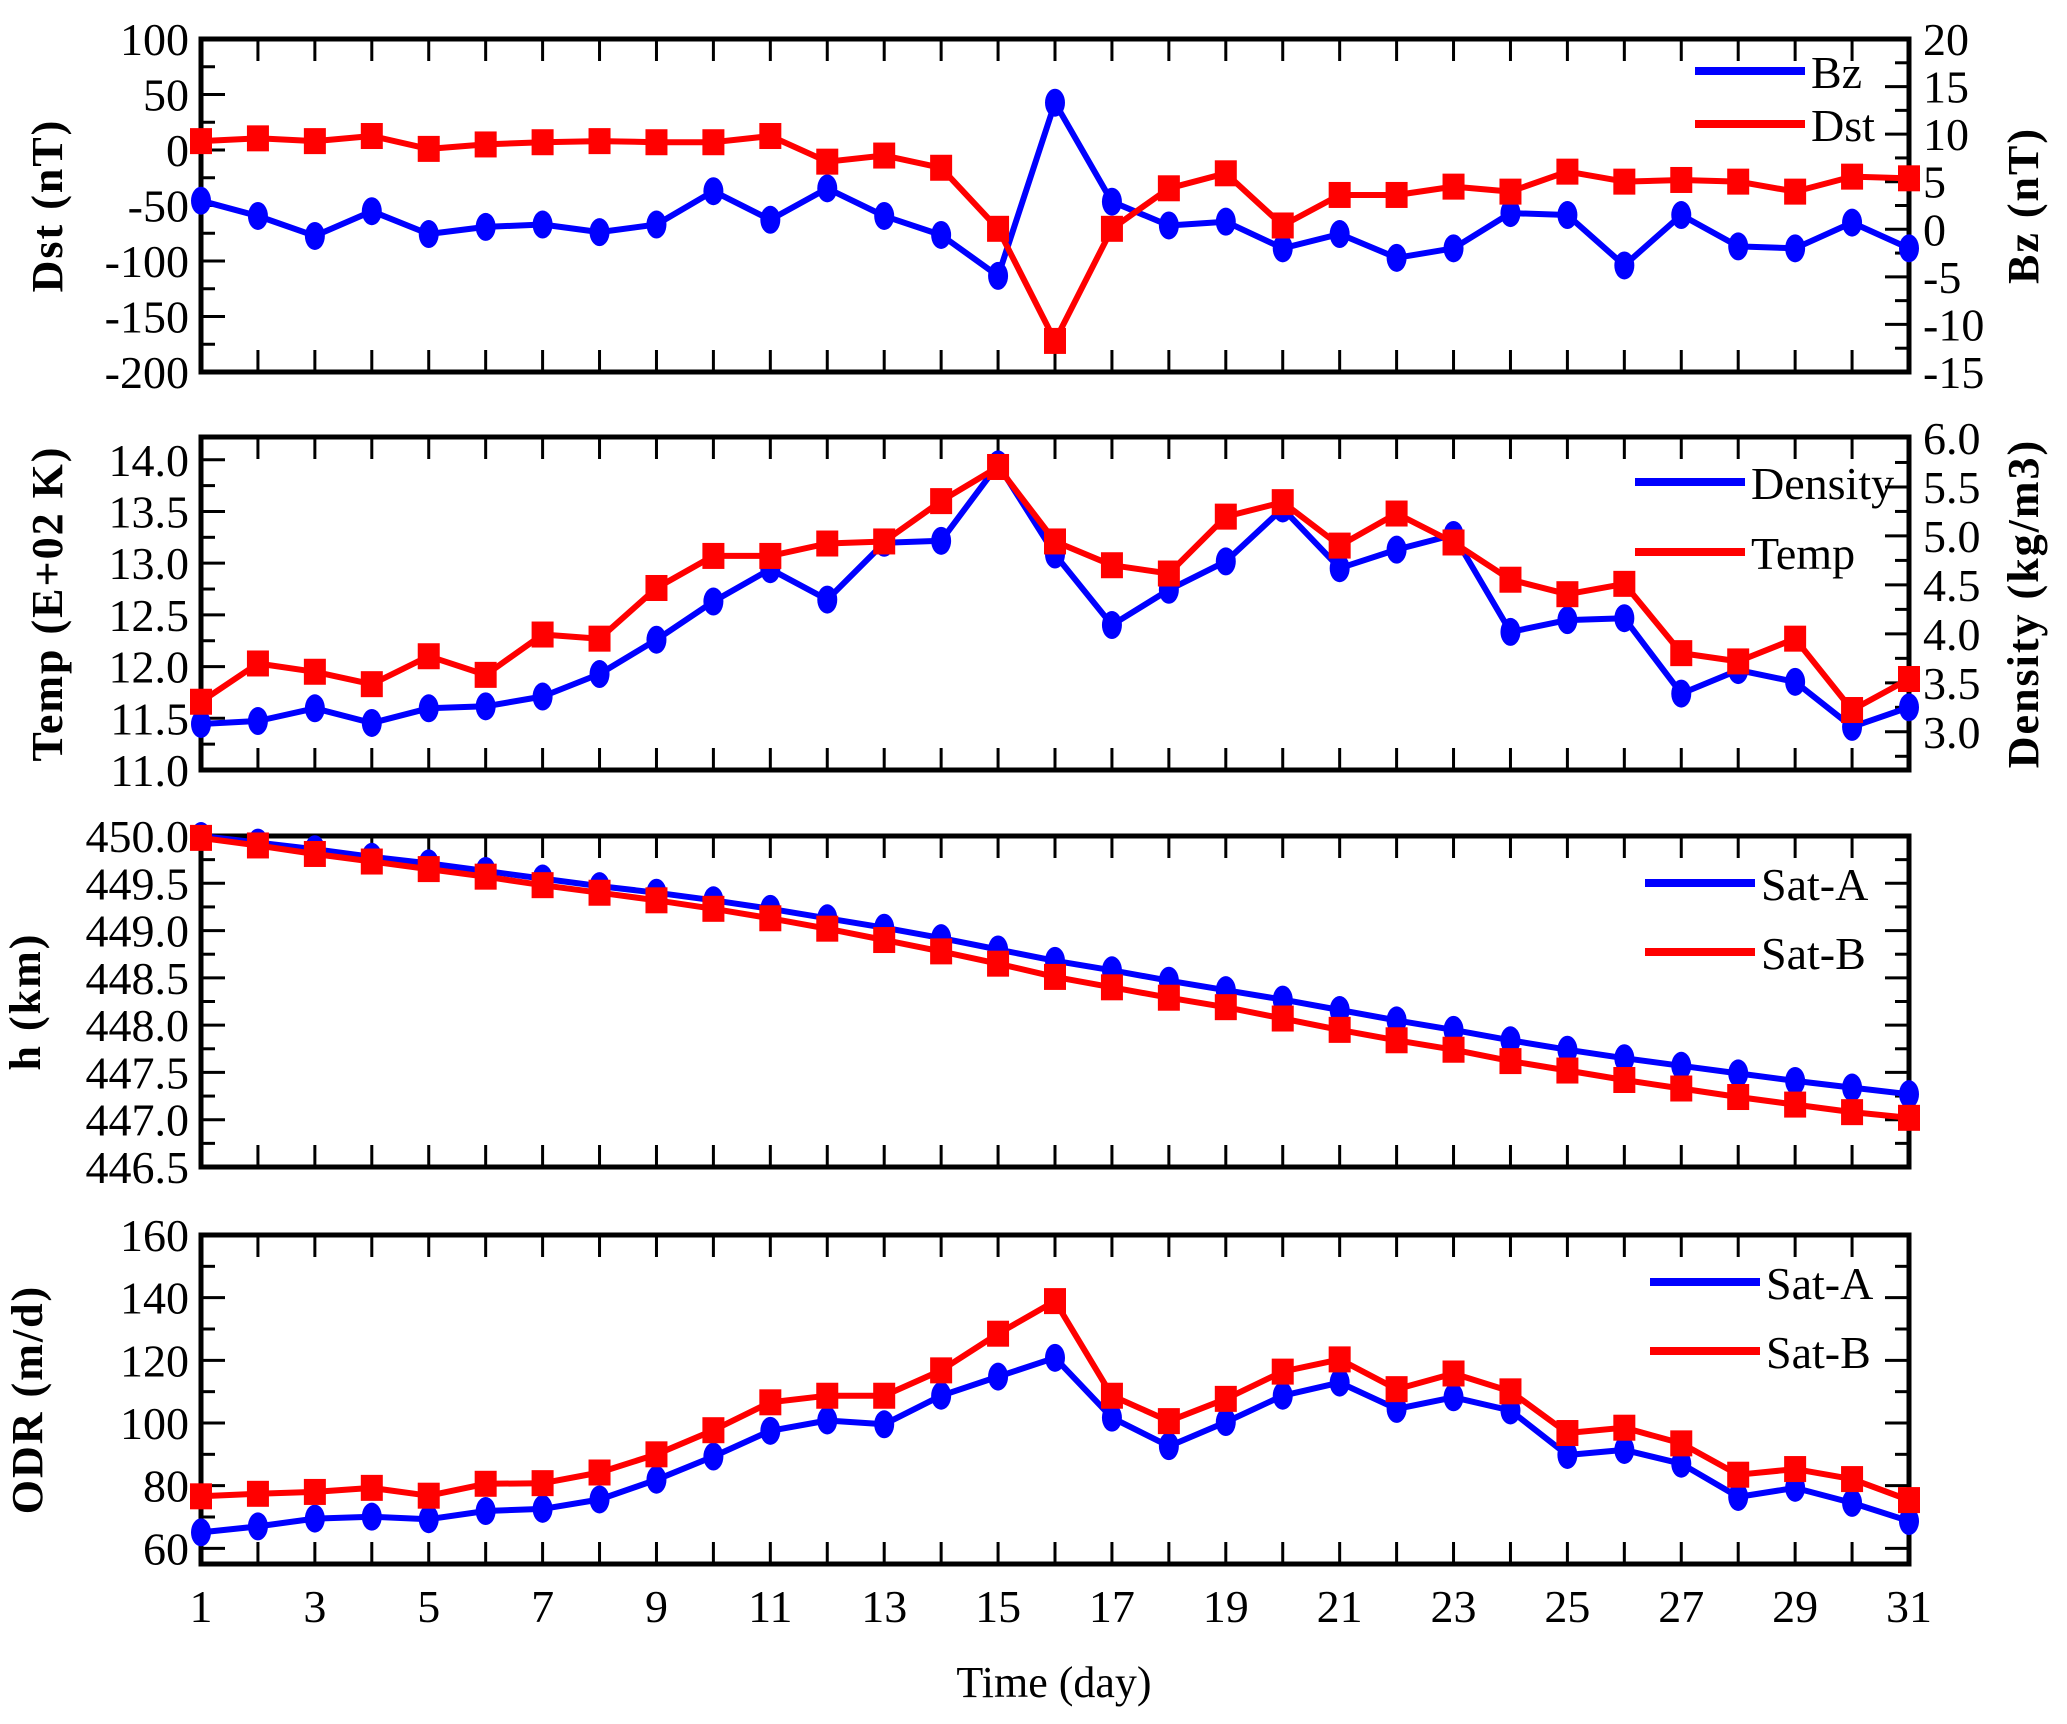  I want to click on x-tick-label: 3, so click(314, 1606).